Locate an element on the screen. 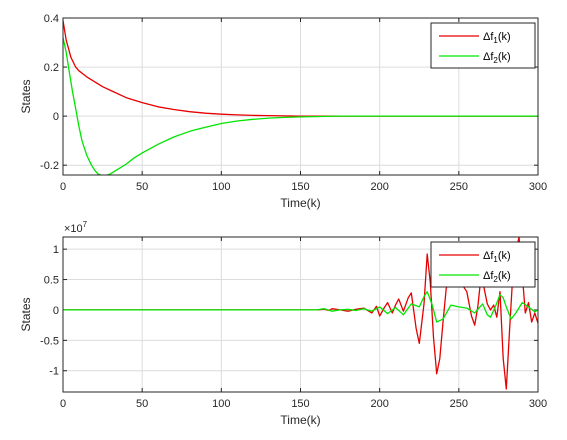 The image size is (567, 440). y-tick-label: 0.2 is located at coordinates (51, 68).